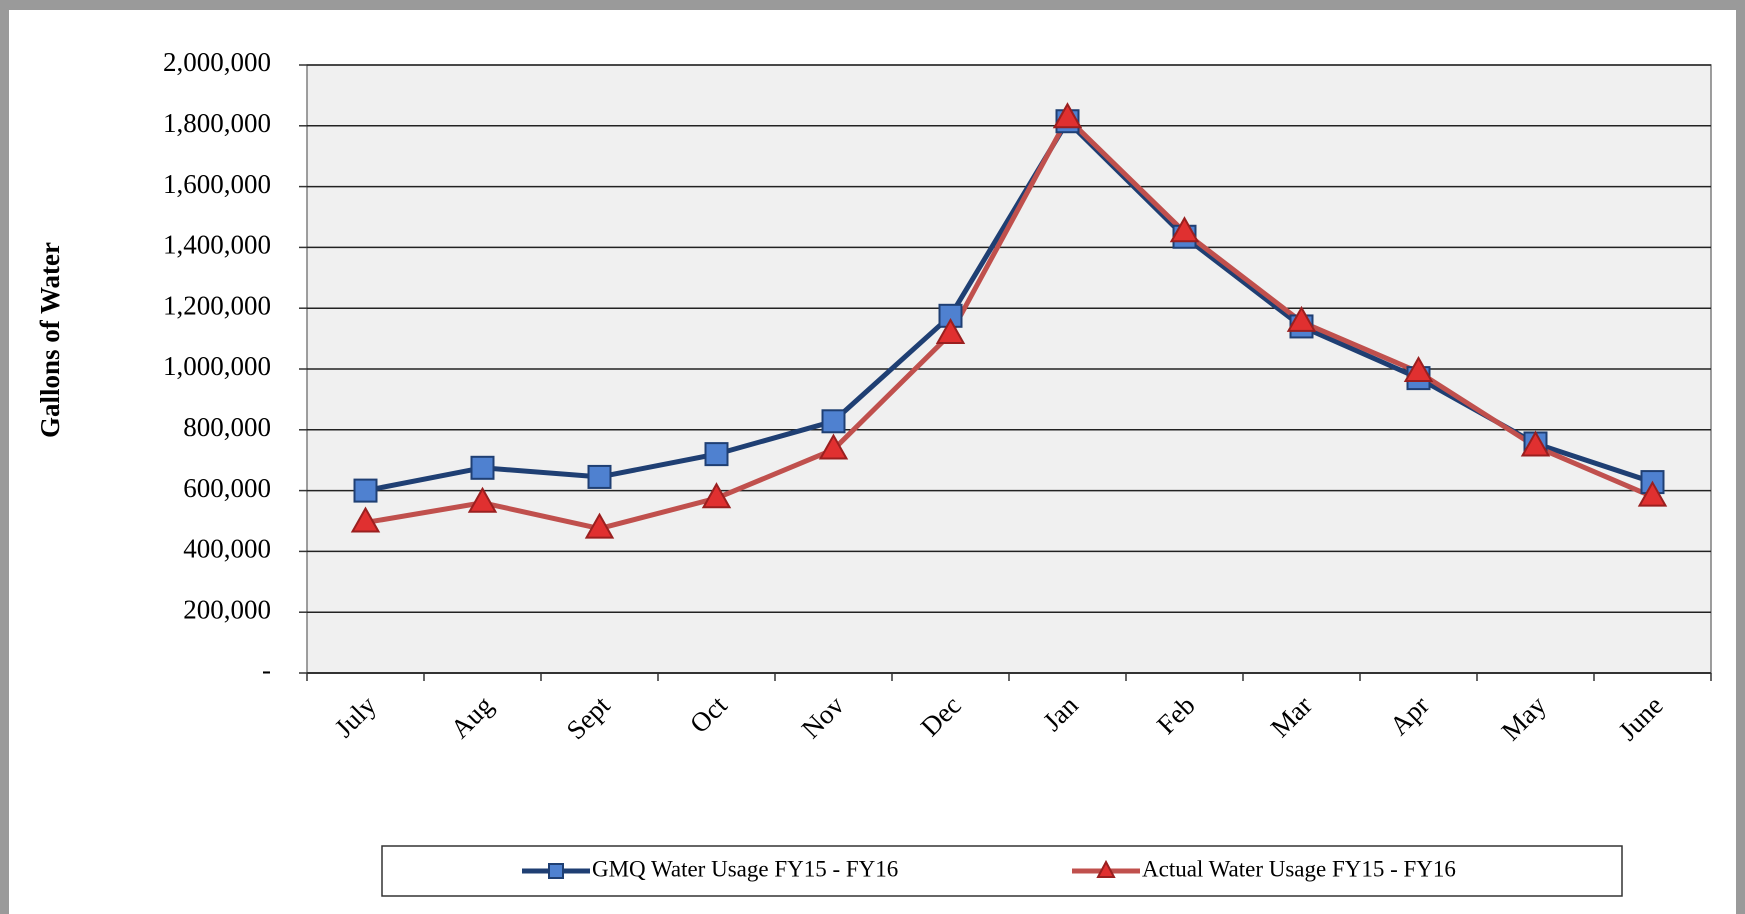  I want to click on x-tick-label: Dec, so click(941, 716).